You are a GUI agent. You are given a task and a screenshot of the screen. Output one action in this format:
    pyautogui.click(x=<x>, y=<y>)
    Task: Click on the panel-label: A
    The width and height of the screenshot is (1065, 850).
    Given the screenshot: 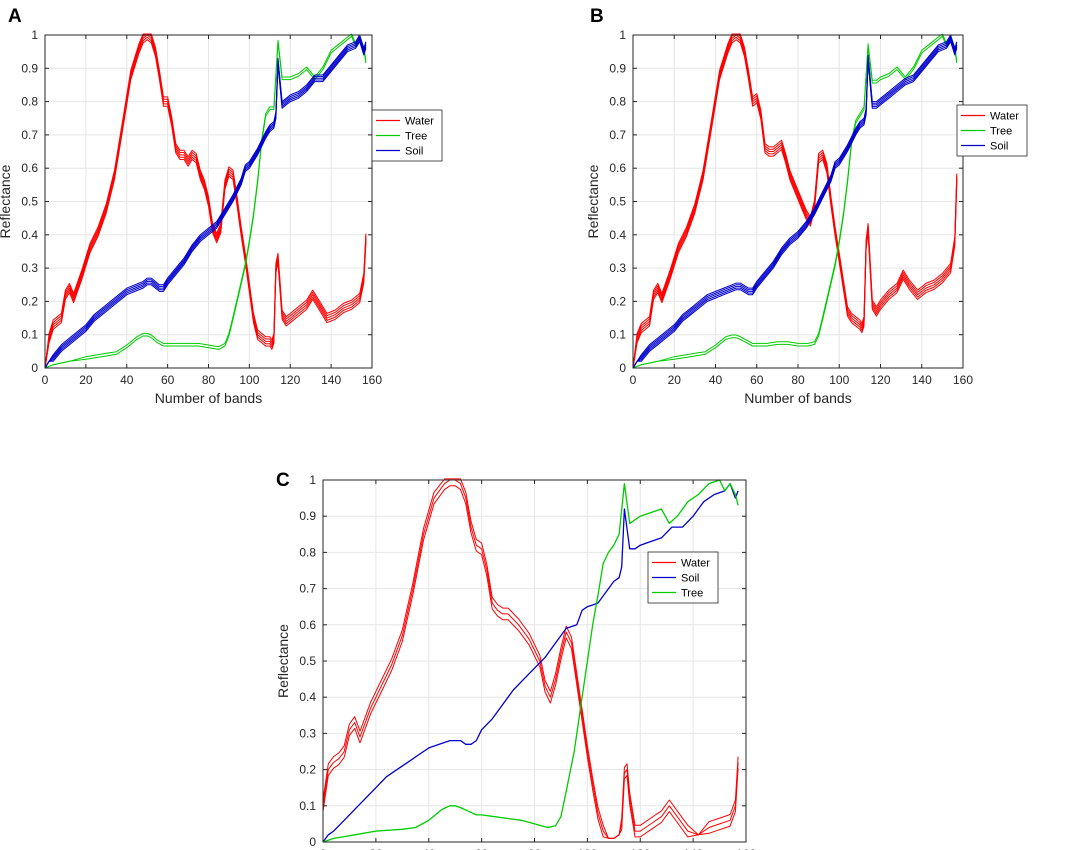 What is the action you would take?
    pyautogui.click(x=15, y=16)
    